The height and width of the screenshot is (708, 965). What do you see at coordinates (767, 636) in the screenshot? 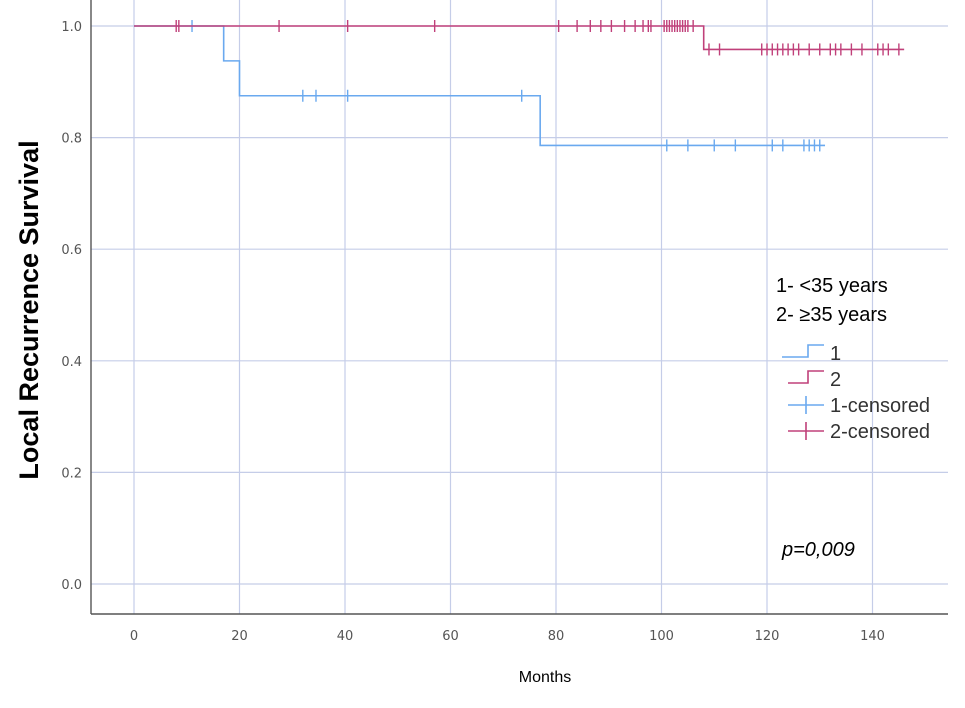
I see `x-tick-label: 120` at bounding box center [767, 636].